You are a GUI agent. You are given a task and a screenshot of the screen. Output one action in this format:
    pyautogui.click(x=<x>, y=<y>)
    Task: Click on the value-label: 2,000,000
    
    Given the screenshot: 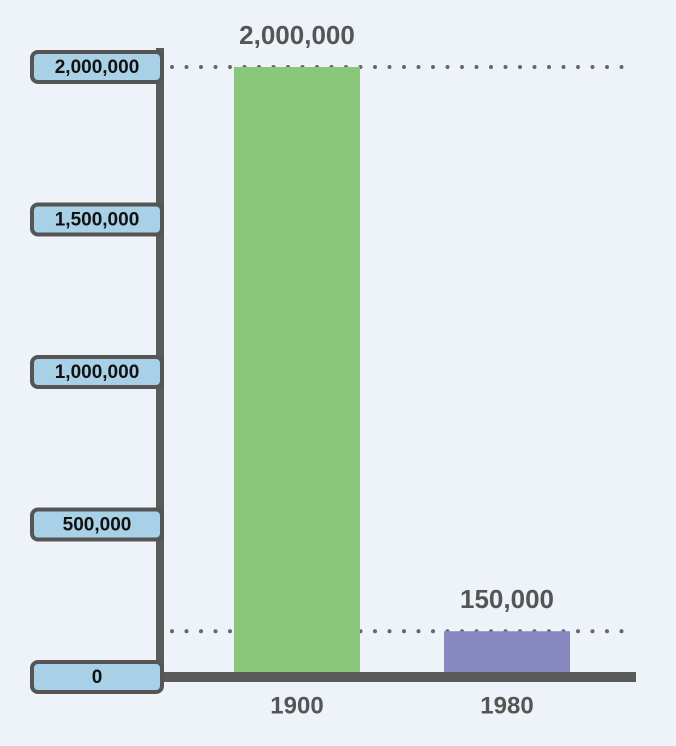 What is the action you would take?
    pyautogui.click(x=297, y=35)
    